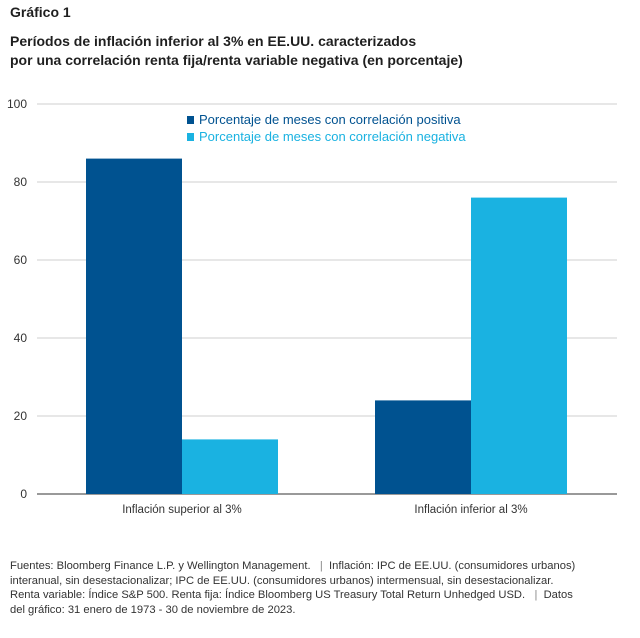 The image size is (640, 638). I want to click on y-tick-label: 40, so click(21, 338).